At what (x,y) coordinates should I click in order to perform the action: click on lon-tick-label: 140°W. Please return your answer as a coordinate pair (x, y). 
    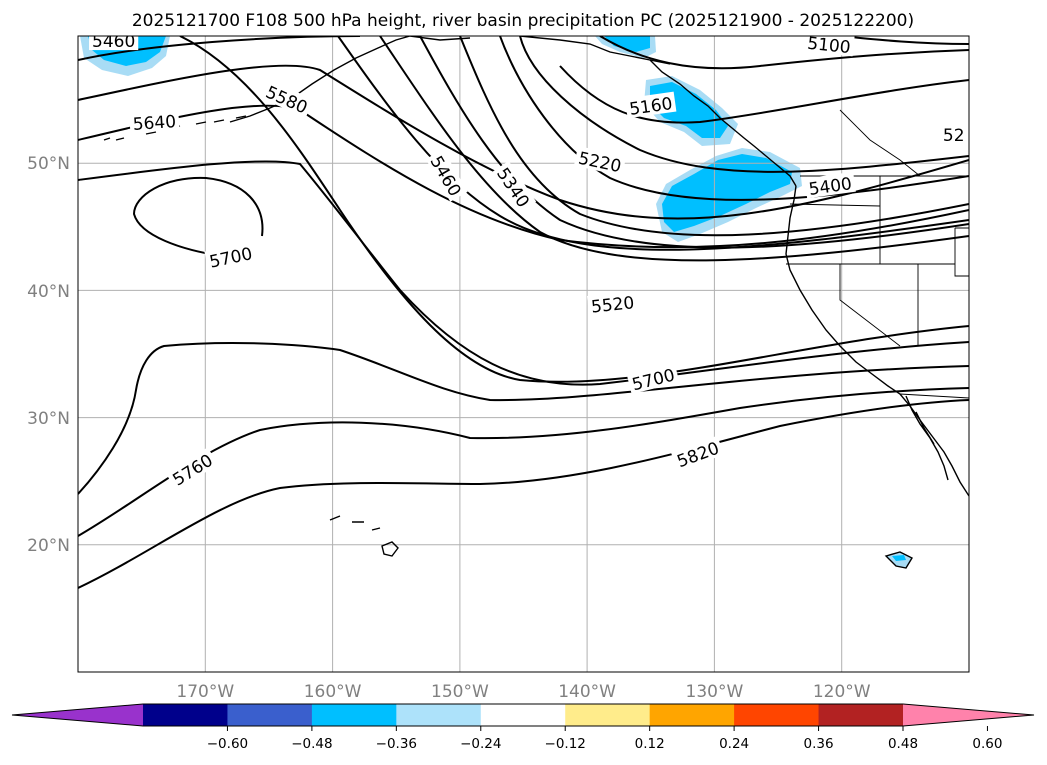
    Looking at the image, I should click on (587, 692).